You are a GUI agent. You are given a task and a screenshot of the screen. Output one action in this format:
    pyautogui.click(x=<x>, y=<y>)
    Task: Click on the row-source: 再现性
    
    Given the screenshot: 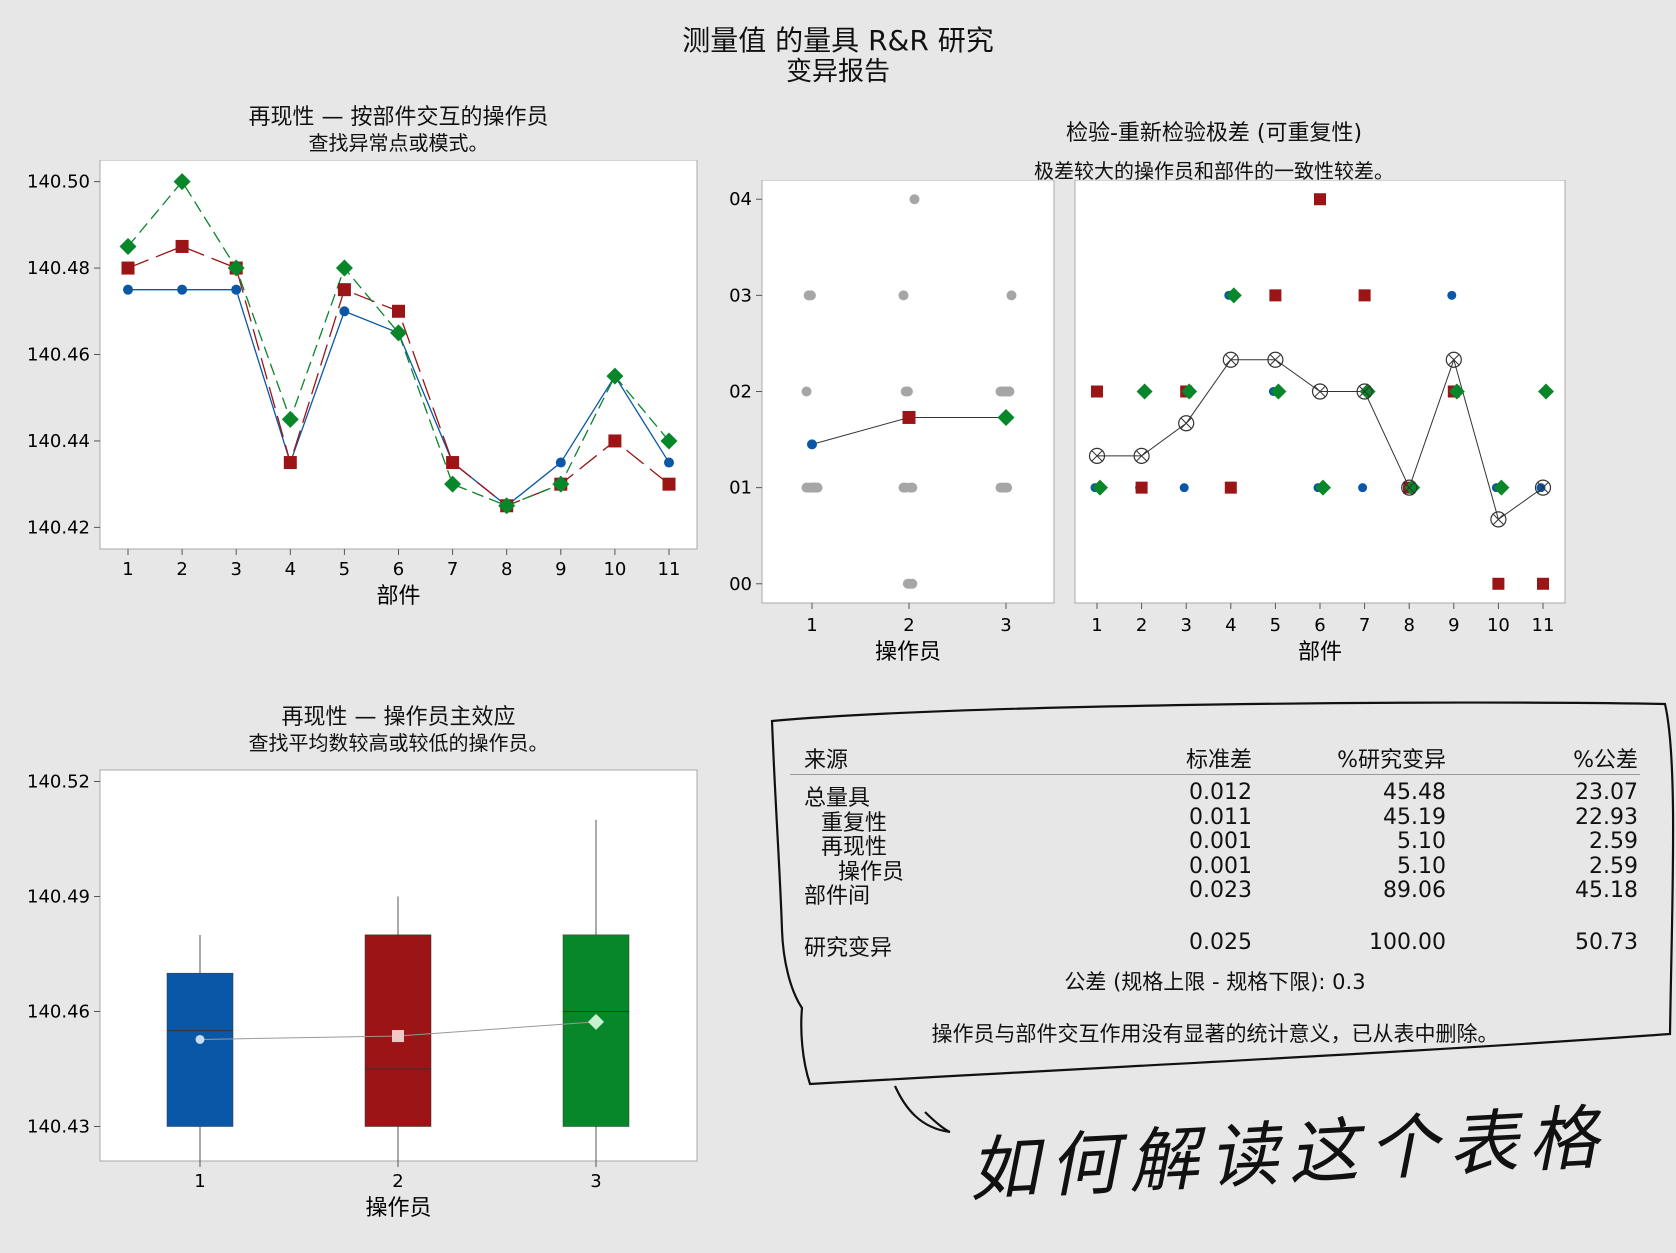 What is the action you would take?
    pyautogui.click(x=854, y=847)
    